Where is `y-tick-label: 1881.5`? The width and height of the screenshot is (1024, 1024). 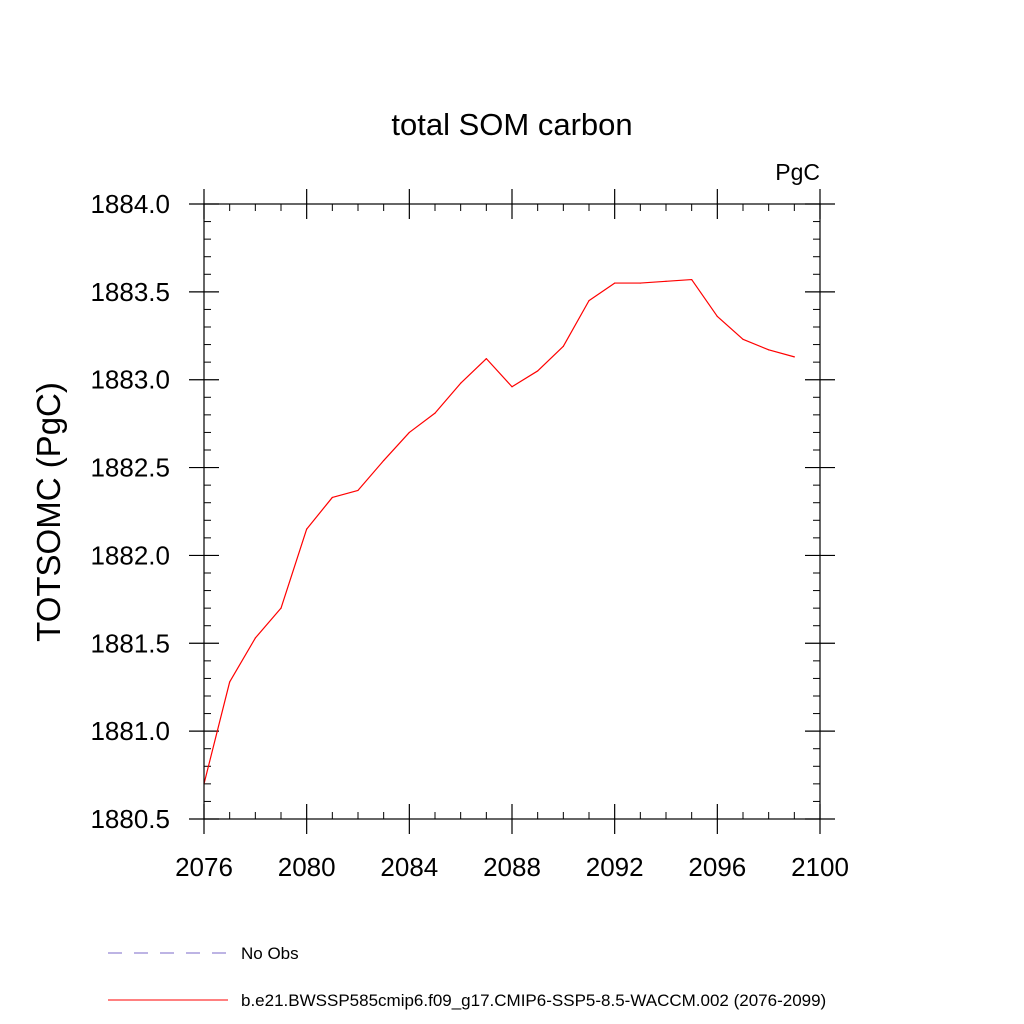
y-tick-label: 1881.5 is located at coordinates (130, 643).